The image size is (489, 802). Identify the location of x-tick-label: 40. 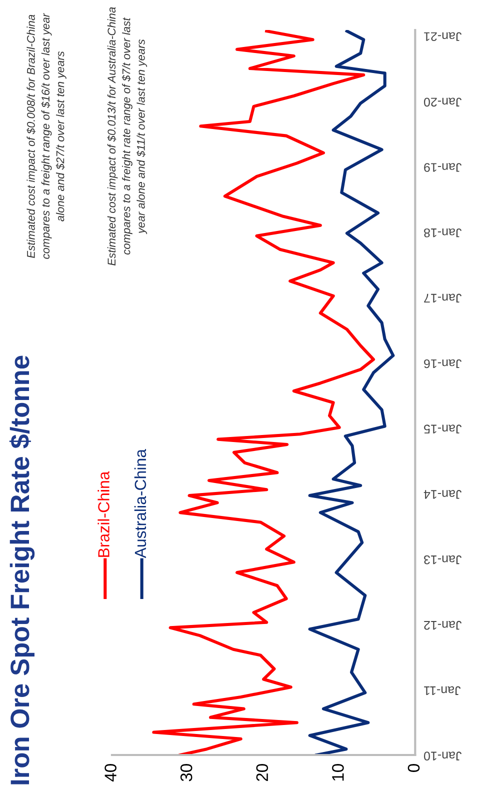
(110, 773).